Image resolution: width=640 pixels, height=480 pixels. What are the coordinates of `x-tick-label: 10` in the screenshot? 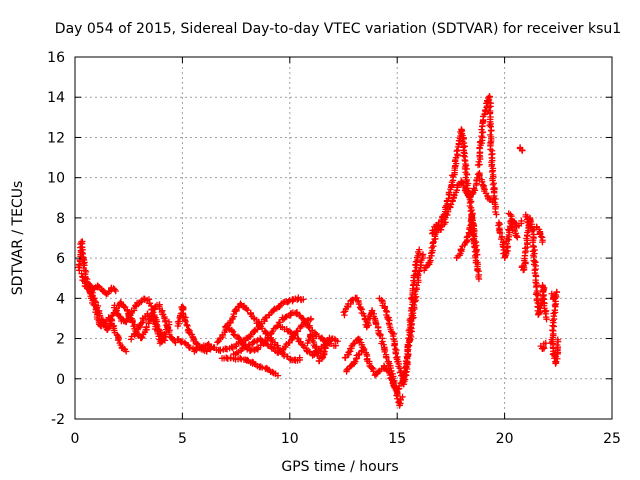 It's located at (290, 439).